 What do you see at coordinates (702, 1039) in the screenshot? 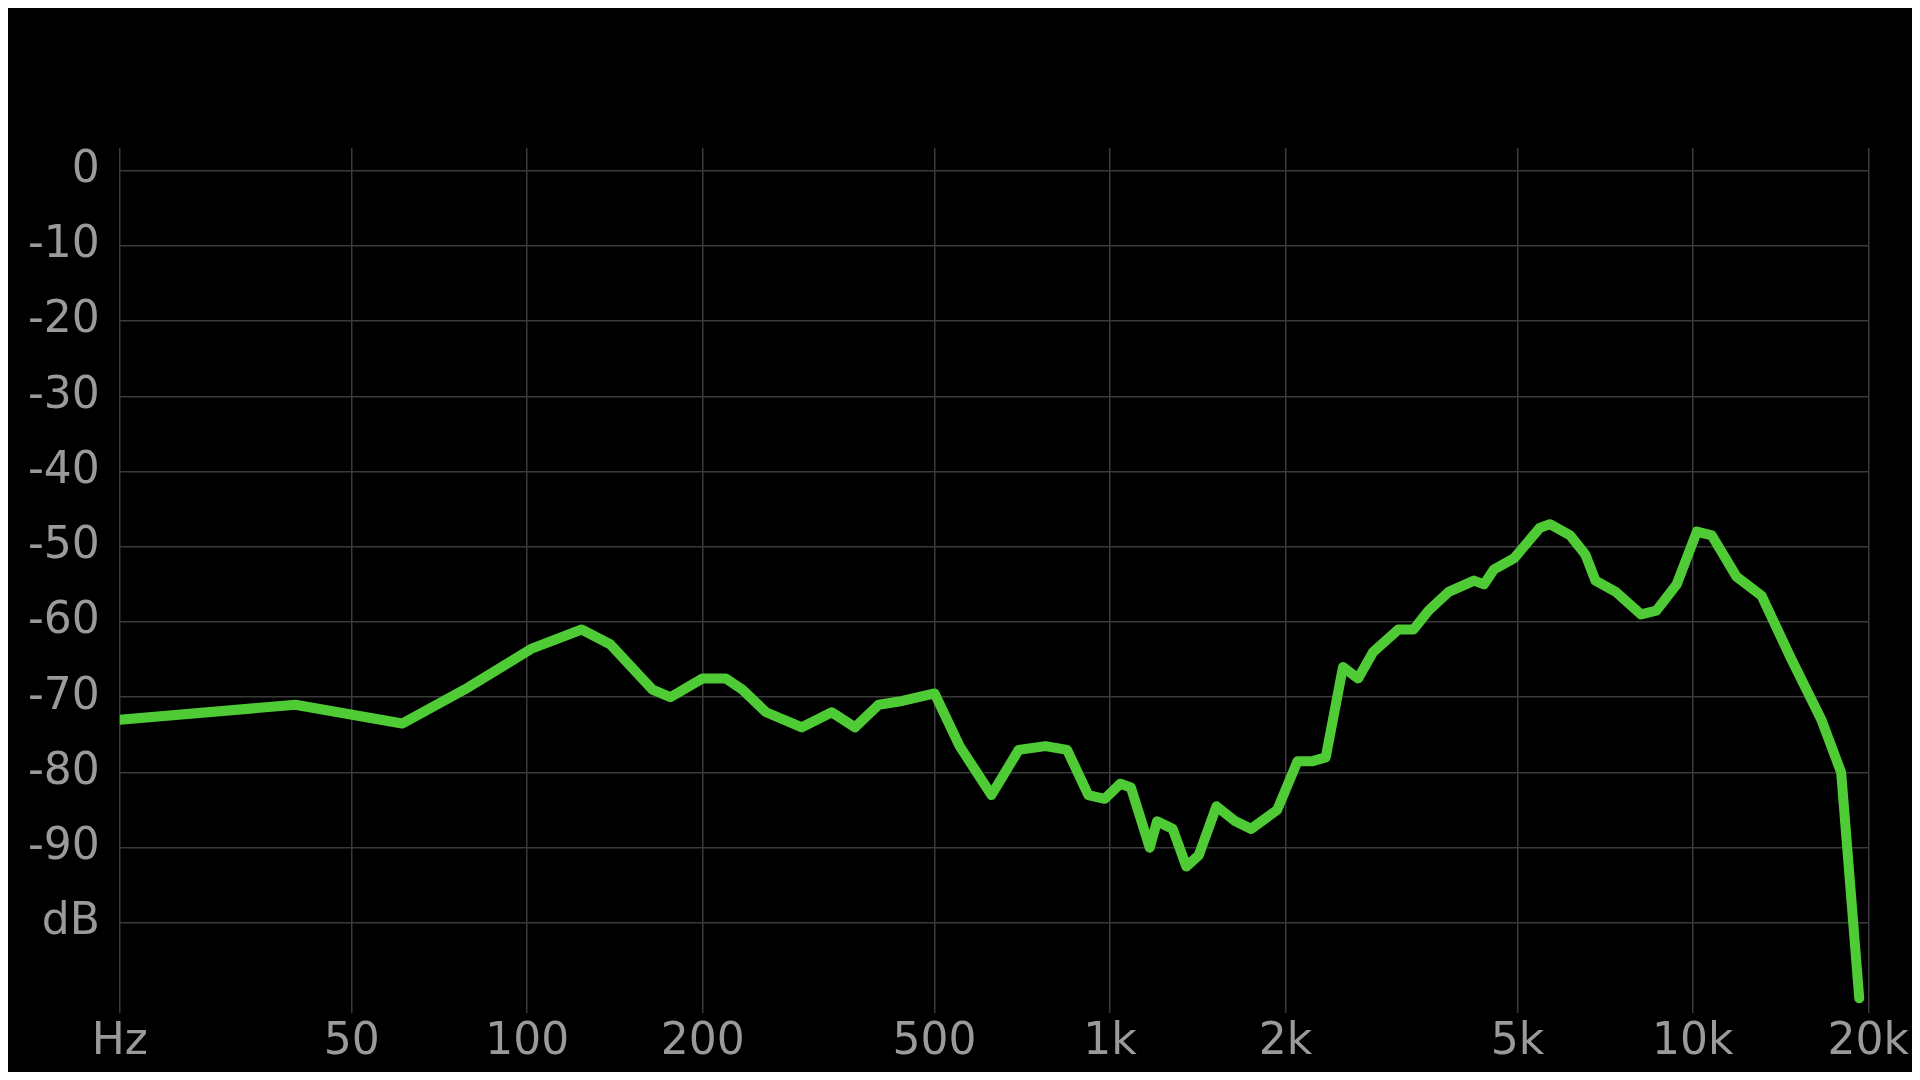
I see `x-tick-label: 200` at bounding box center [702, 1039].